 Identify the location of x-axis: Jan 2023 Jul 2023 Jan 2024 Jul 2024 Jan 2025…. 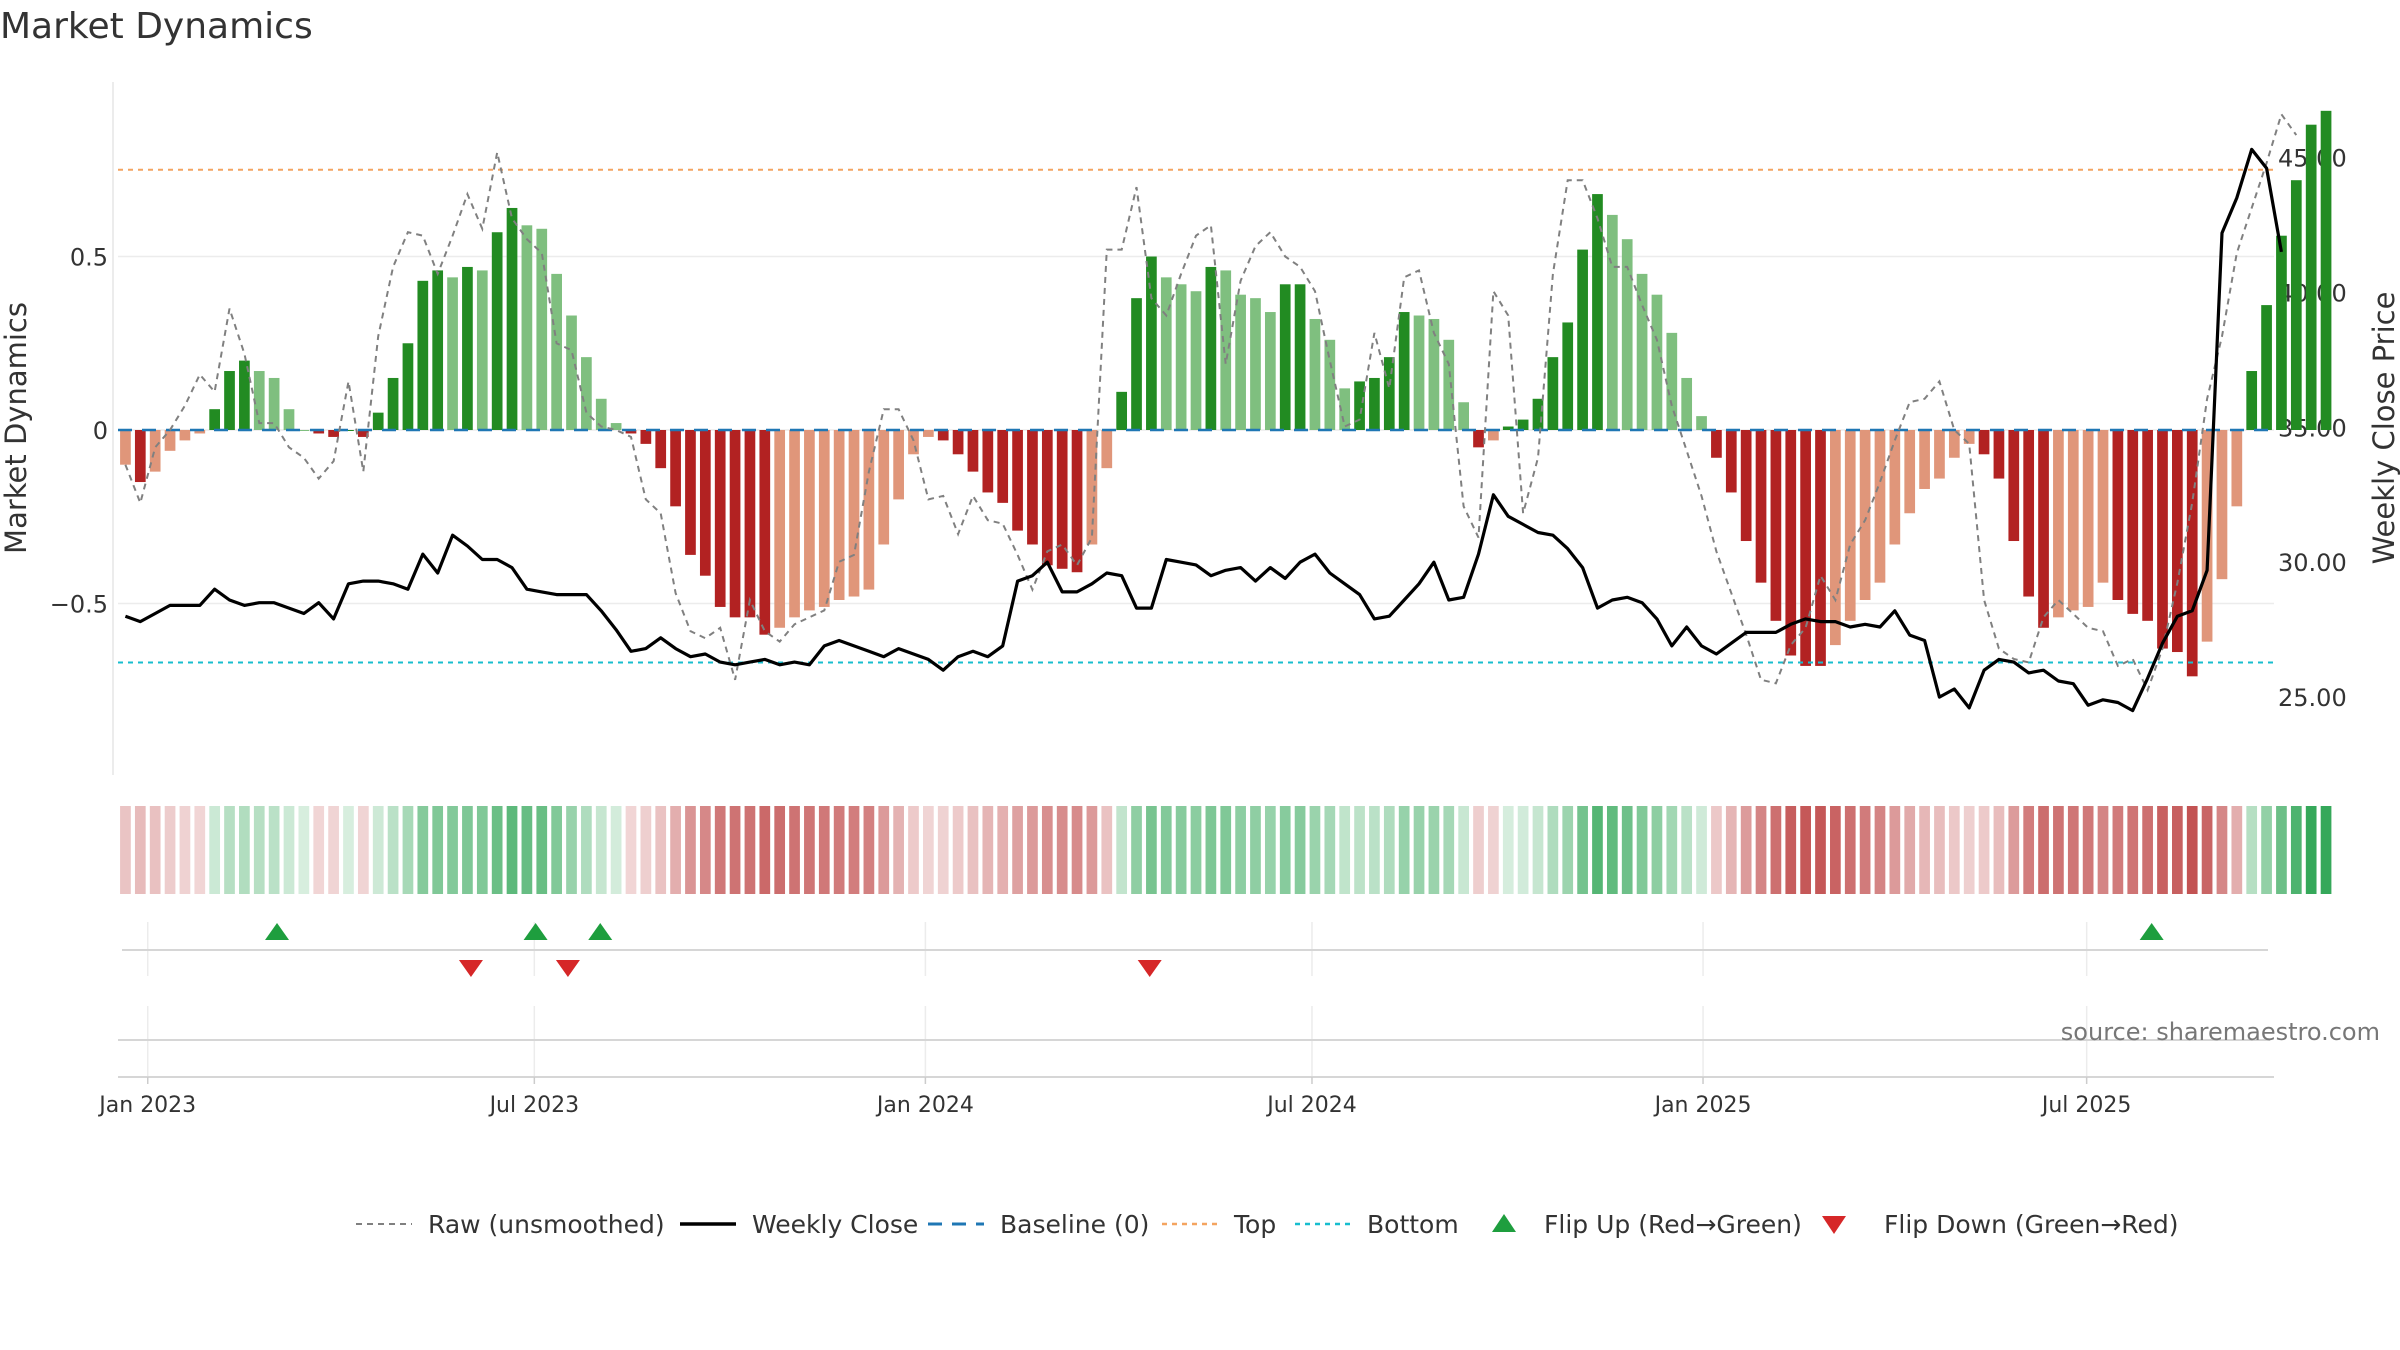
(1114, 1097).